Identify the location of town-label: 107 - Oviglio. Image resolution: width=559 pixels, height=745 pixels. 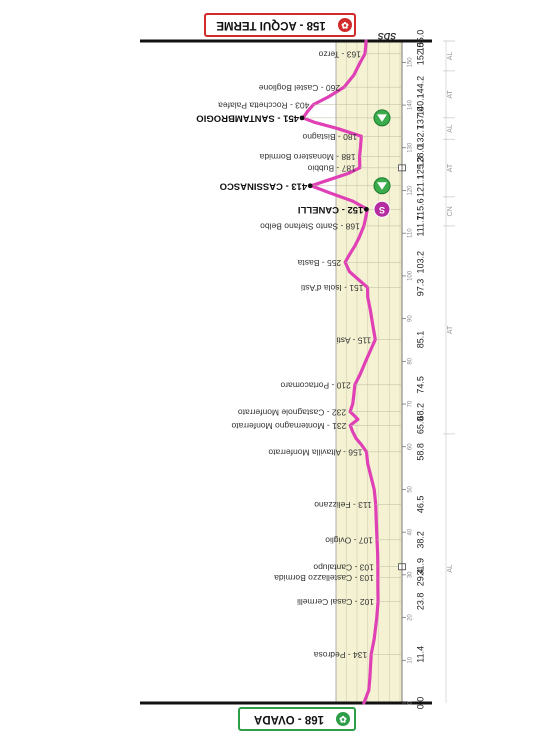
(349, 541).